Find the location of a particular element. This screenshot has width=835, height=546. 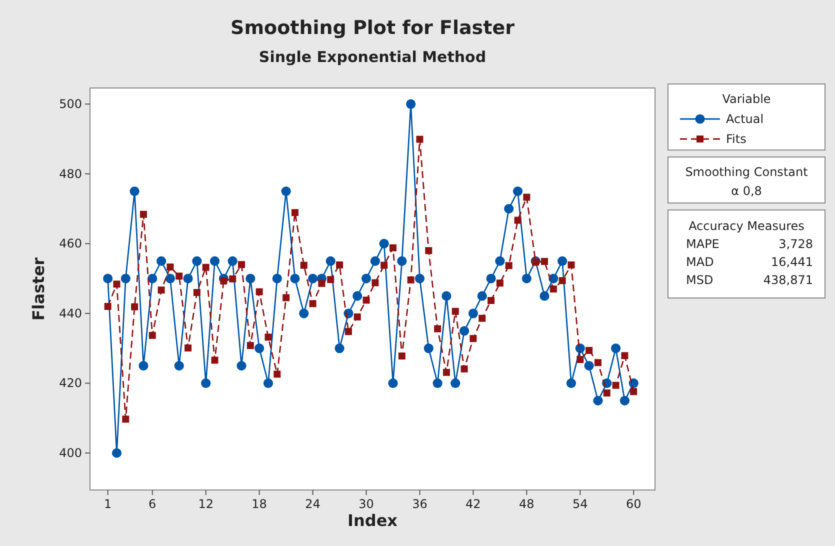

text: Smoothing Constant is located at coordinates (746, 172).